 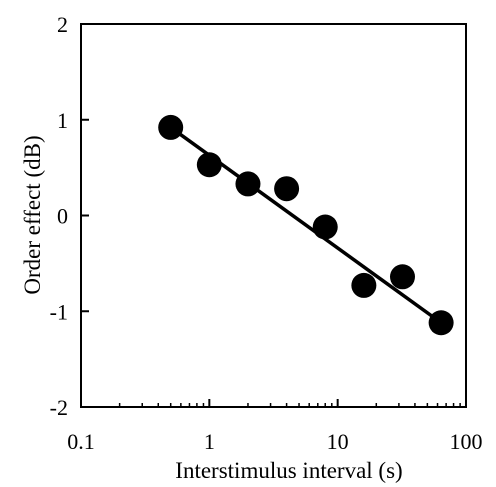 What do you see at coordinates (85, 215) in the screenshot?
I see `y-axis-ticks` at bounding box center [85, 215].